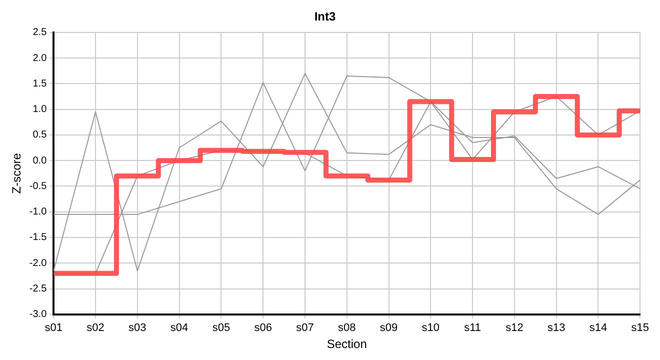 Image resolution: width=660 pixels, height=360 pixels. What do you see at coordinates (38, 289) in the screenshot?
I see `y-tick-label: -2.5` at bounding box center [38, 289].